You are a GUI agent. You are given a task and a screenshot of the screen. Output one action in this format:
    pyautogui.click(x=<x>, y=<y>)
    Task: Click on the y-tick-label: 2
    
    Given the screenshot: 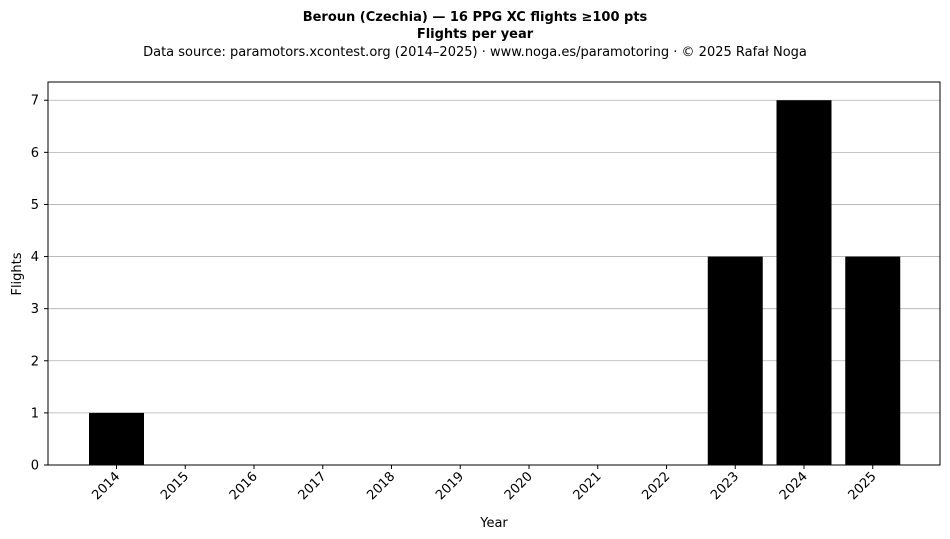 What is the action you would take?
    pyautogui.click(x=35, y=361)
    